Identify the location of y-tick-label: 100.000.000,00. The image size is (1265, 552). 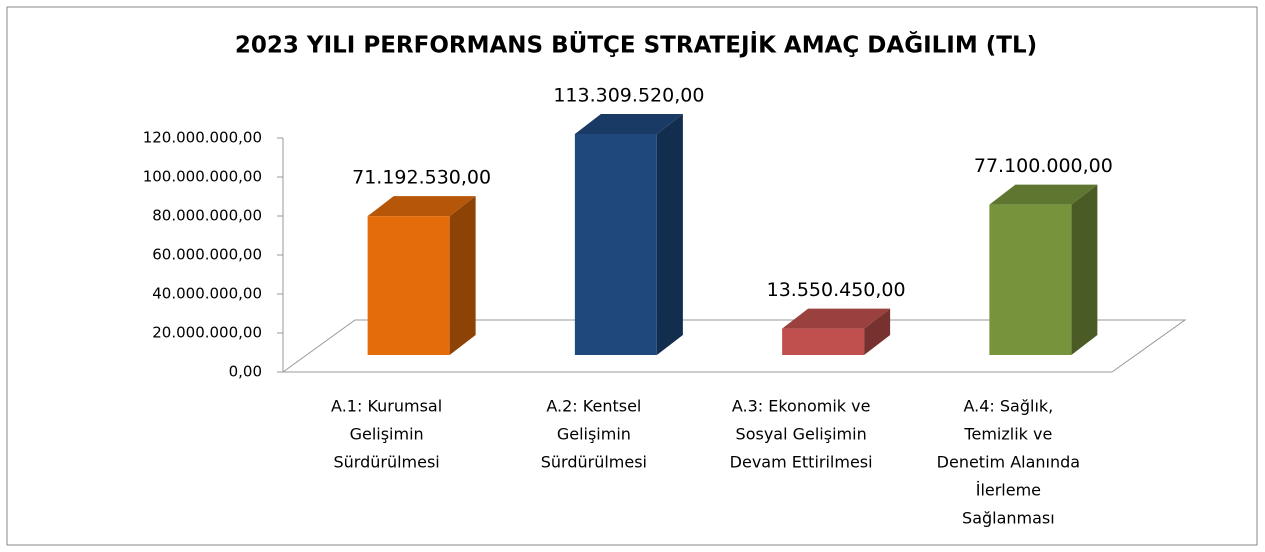
(202, 177).